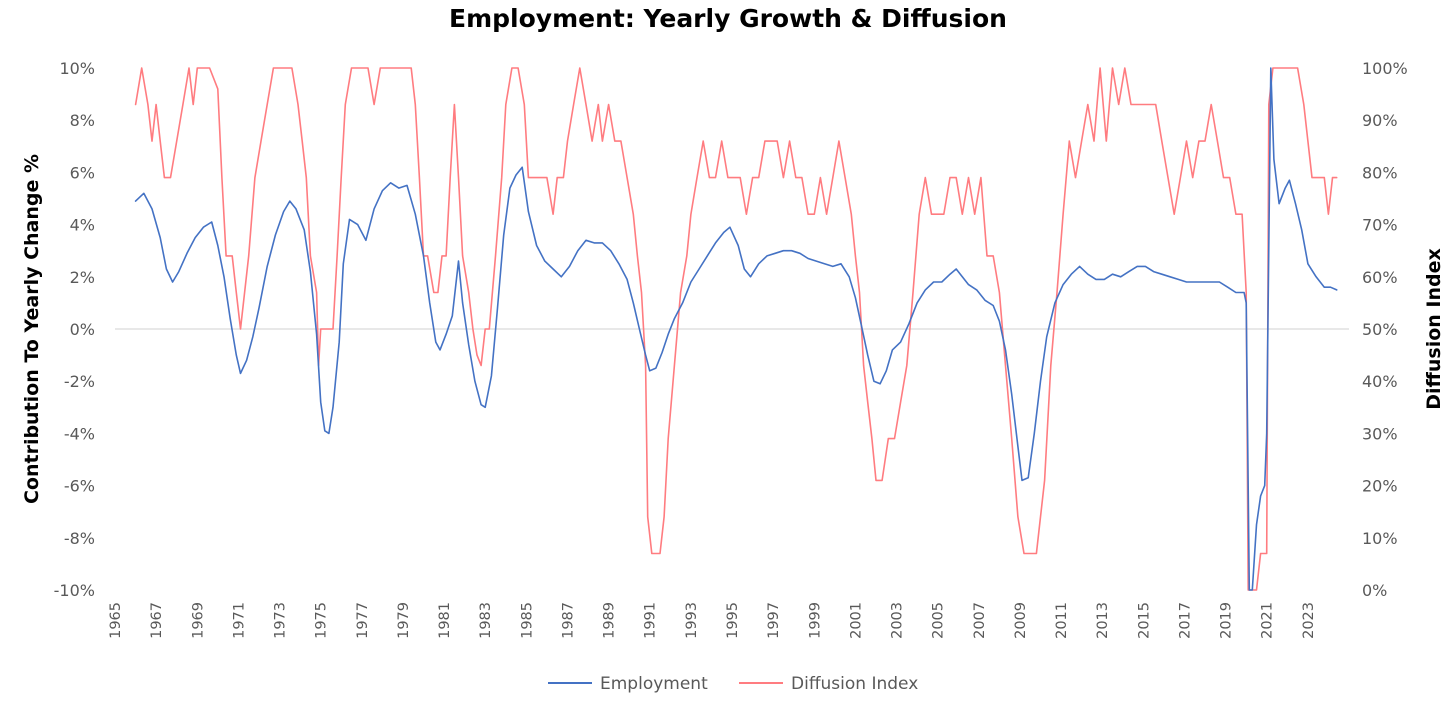 This screenshot has height=704, width=1456. Describe the element at coordinates (1380, 538) in the screenshot. I see `y2-tick-label: 10%` at that location.